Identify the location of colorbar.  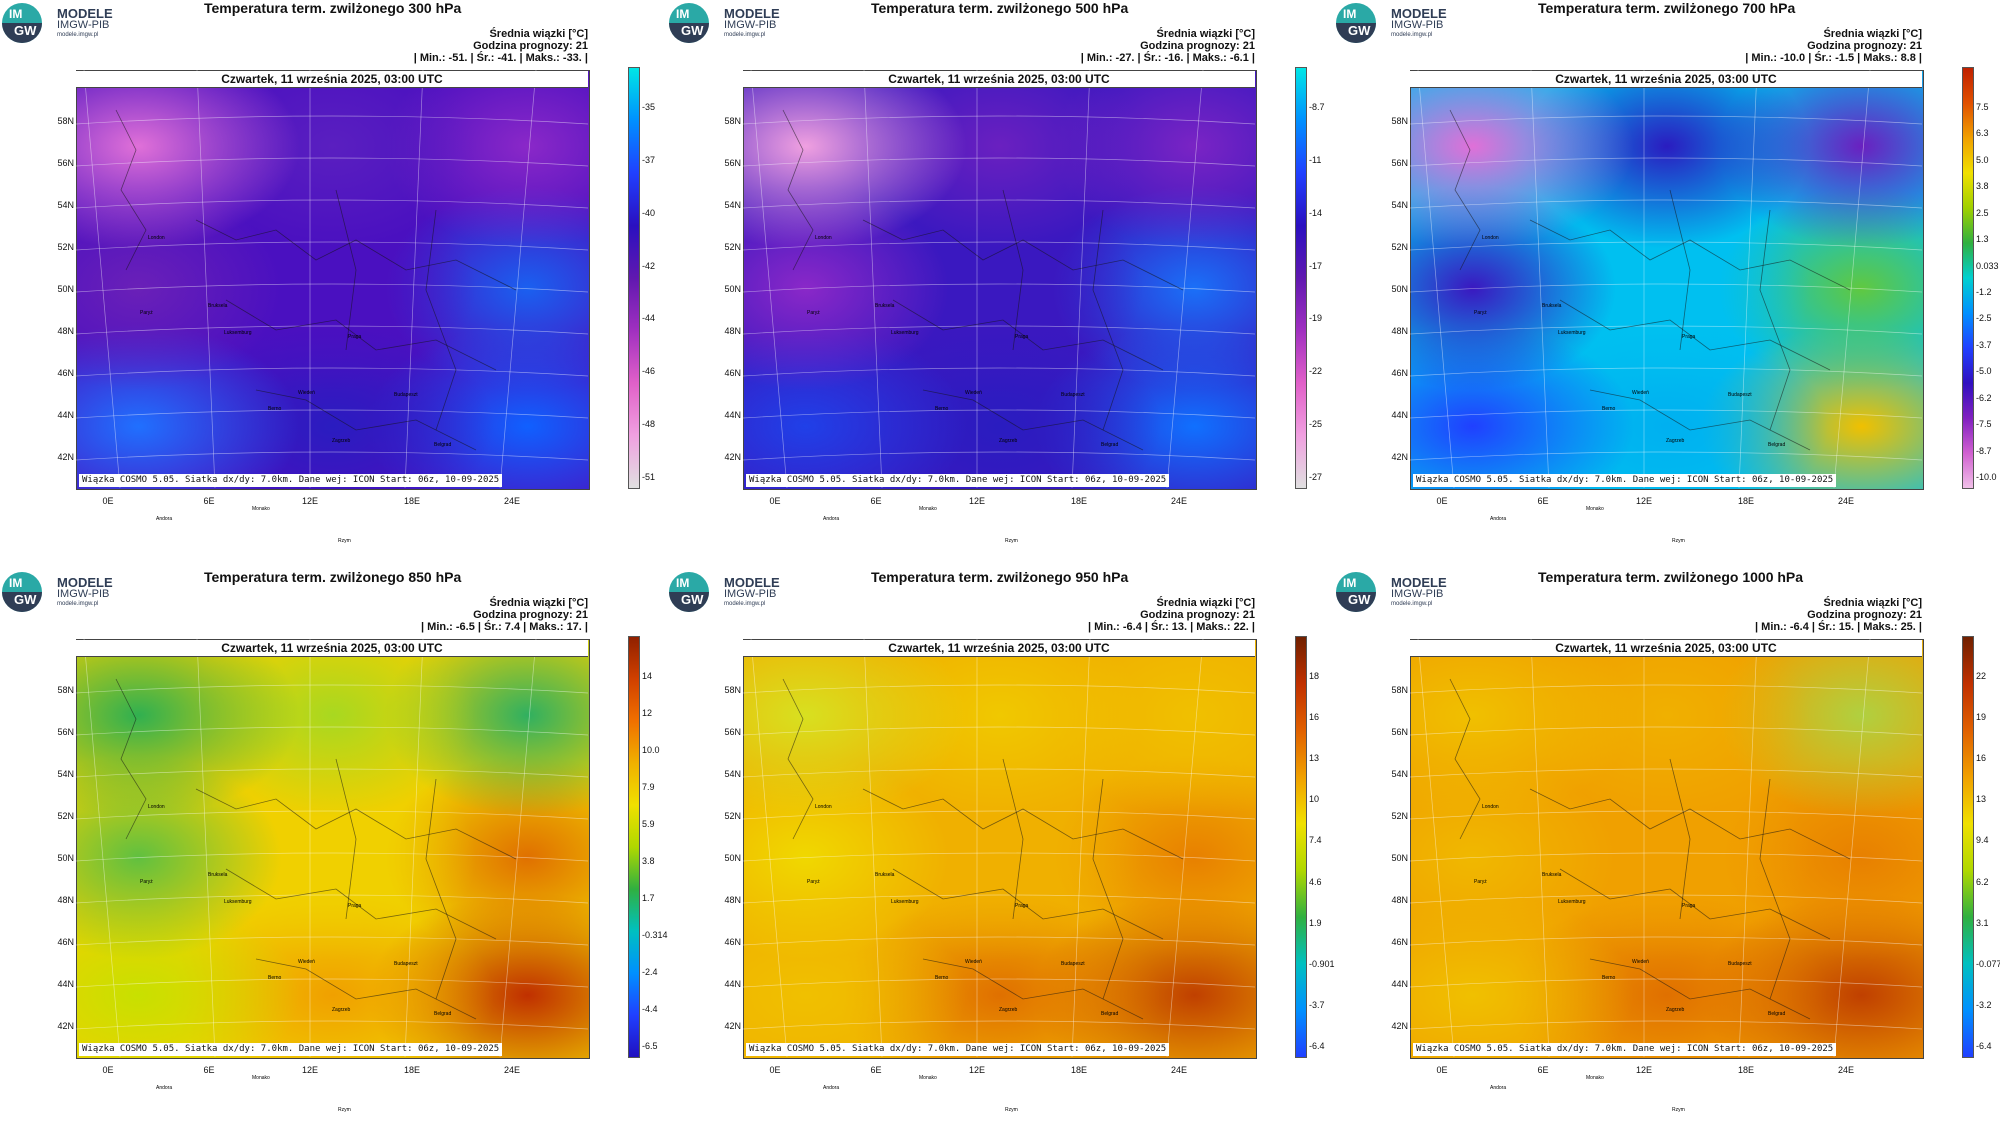
(1968, 278).